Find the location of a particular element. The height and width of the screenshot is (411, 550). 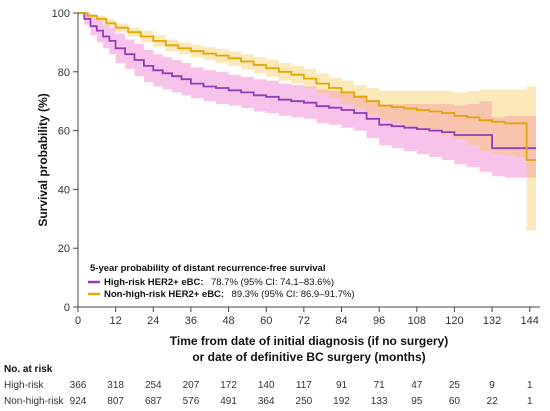

risk-count-non-high-risk-96: 133 is located at coordinates (379, 401).